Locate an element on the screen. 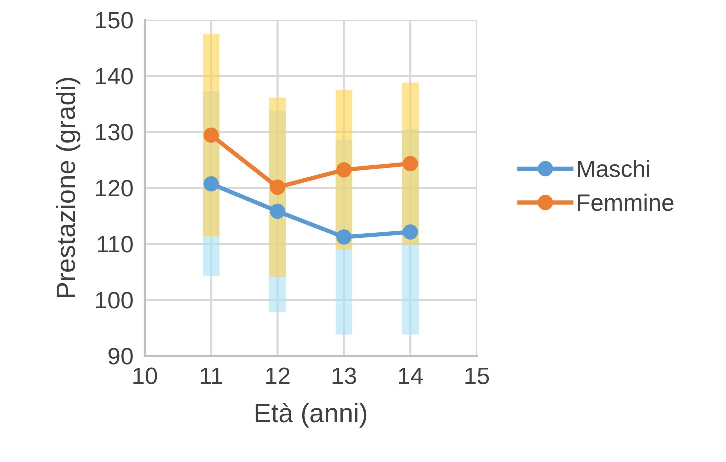 Image resolution: width=726 pixels, height=462 pixels. x-tick-label: 12 is located at coordinates (278, 376).